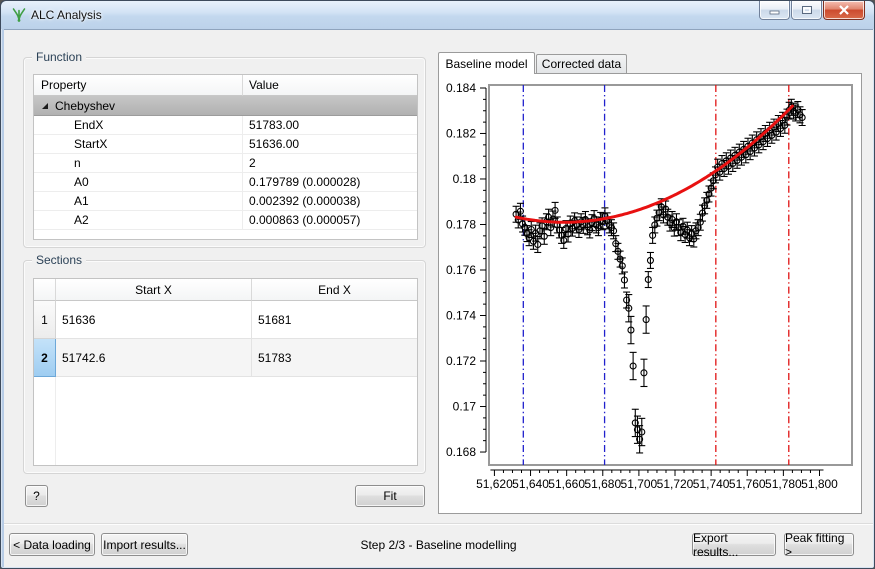 The image size is (875, 569). I want to click on property-value: 51636.00, so click(274, 144).